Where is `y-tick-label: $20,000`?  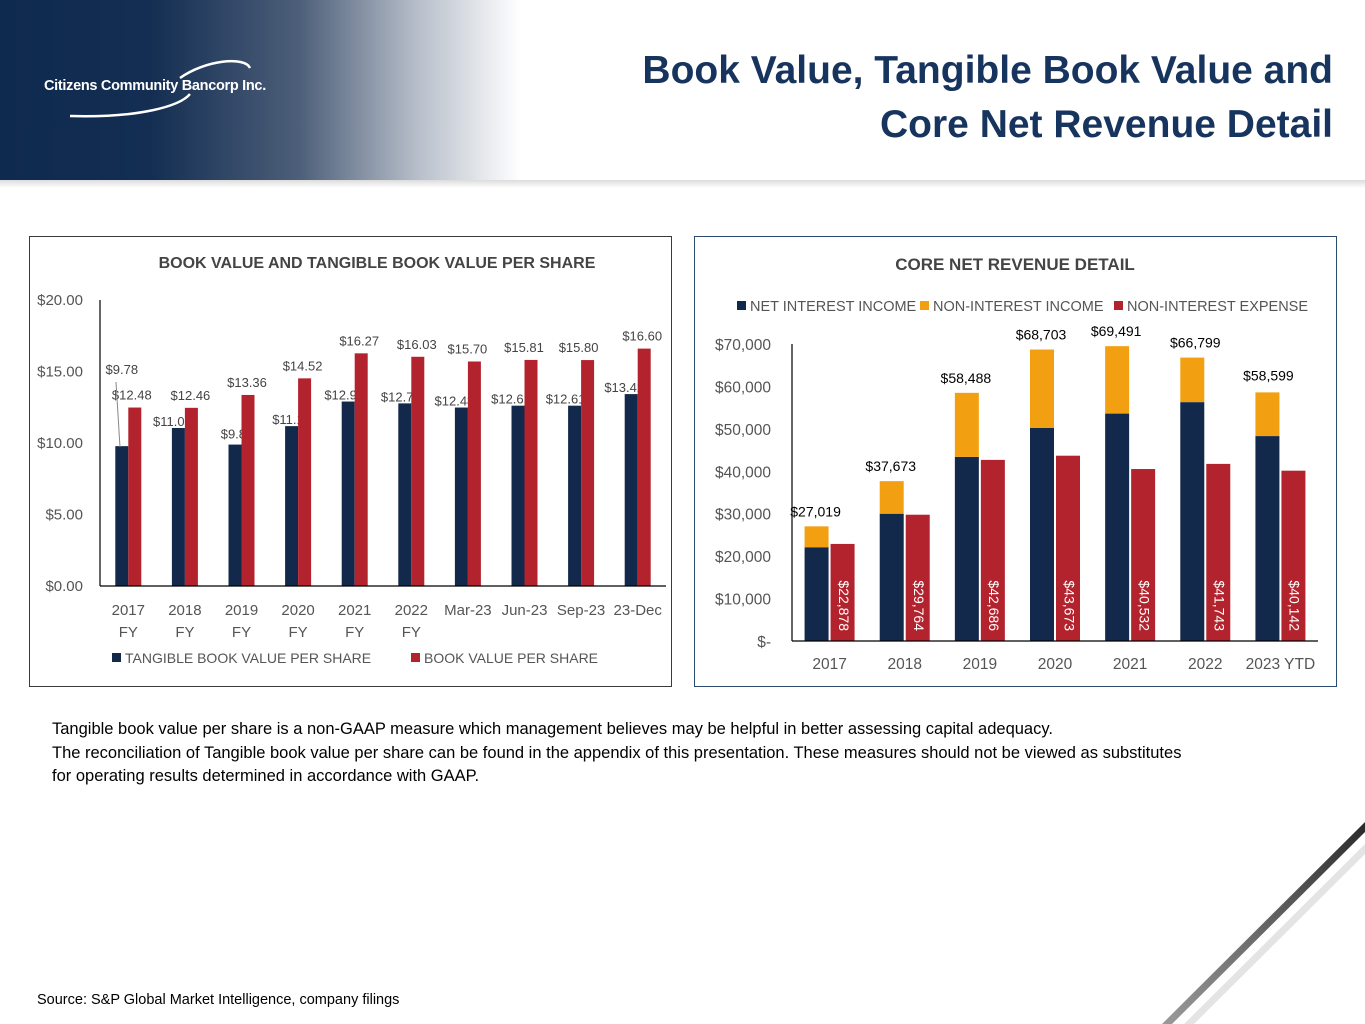
y-tick-label: $20,000 is located at coordinates (743, 557).